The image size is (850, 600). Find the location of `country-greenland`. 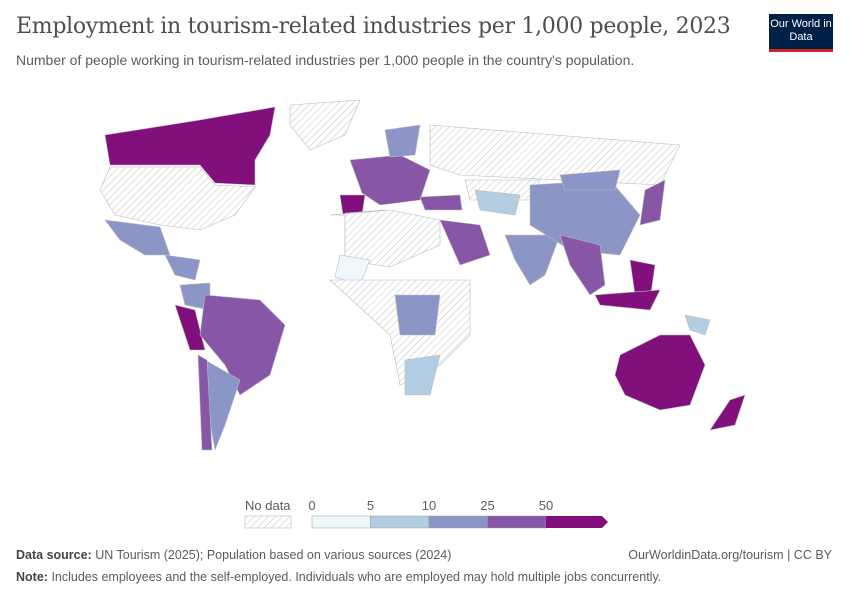

country-greenland is located at coordinates (325, 125).